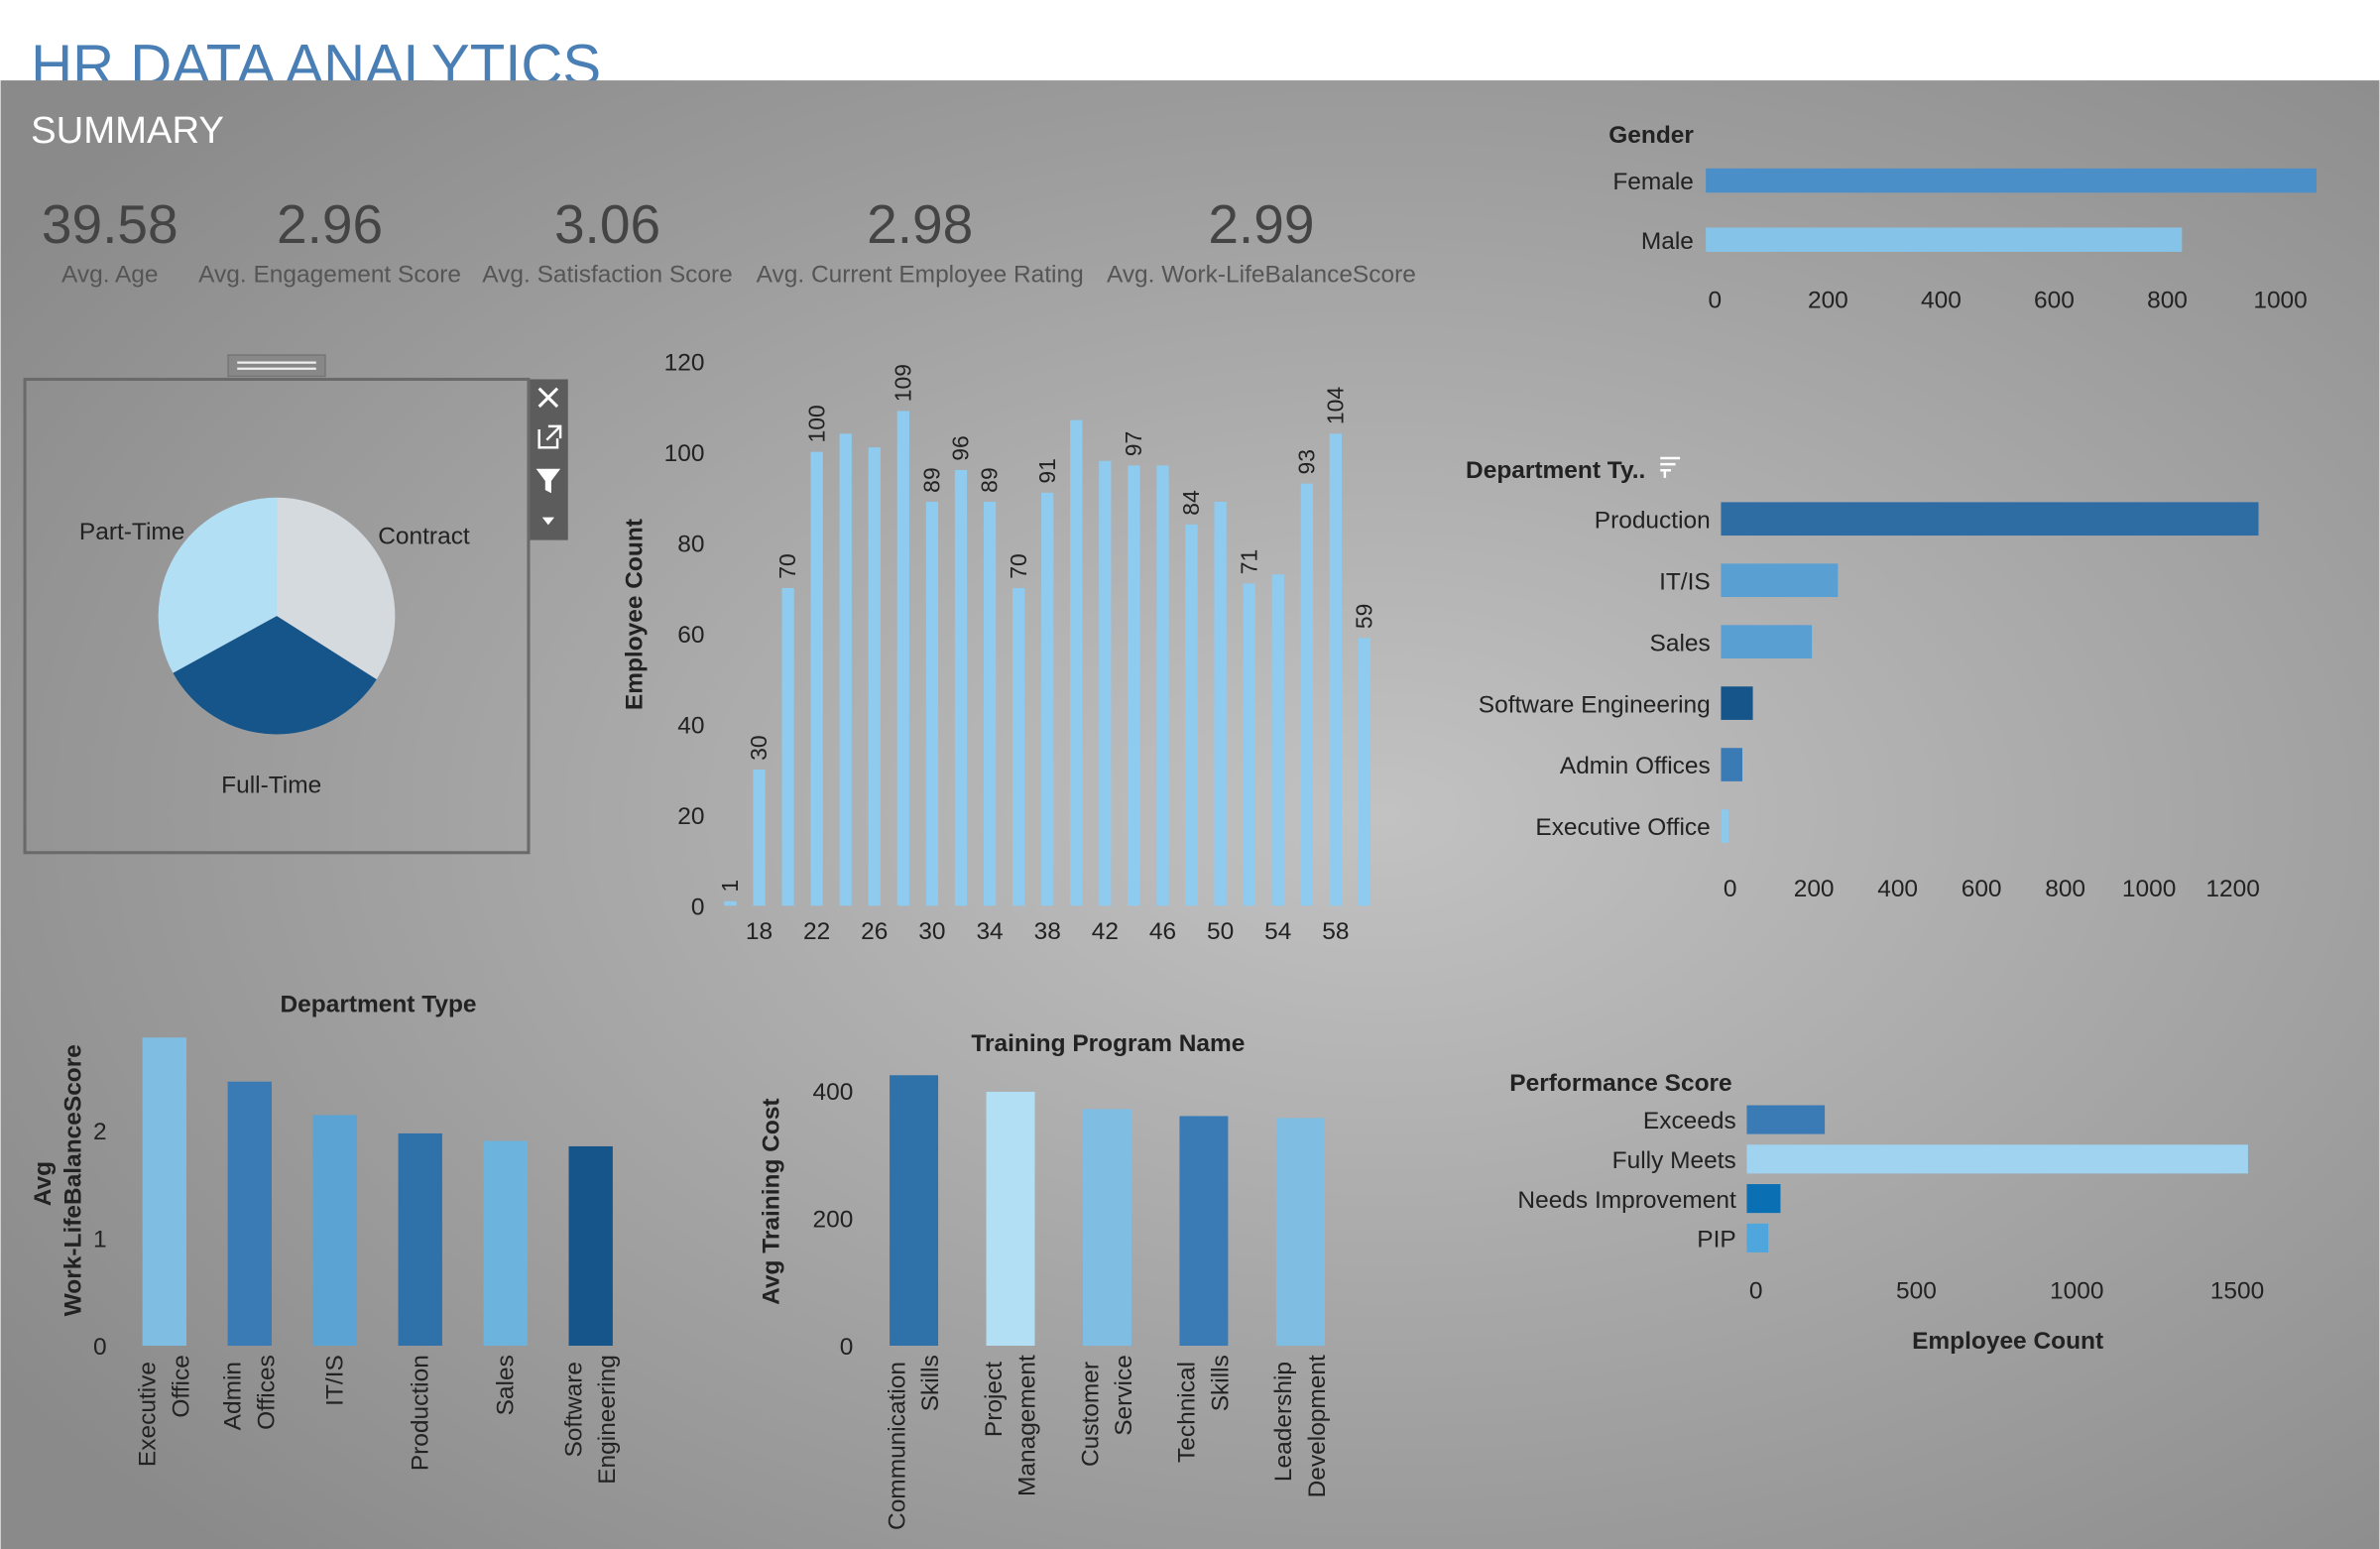 This screenshot has height=1549, width=2380. What do you see at coordinates (607, 275) in the screenshot?
I see `kpi-label: Avg. Satisfaction Score` at bounding box center [607, 275].